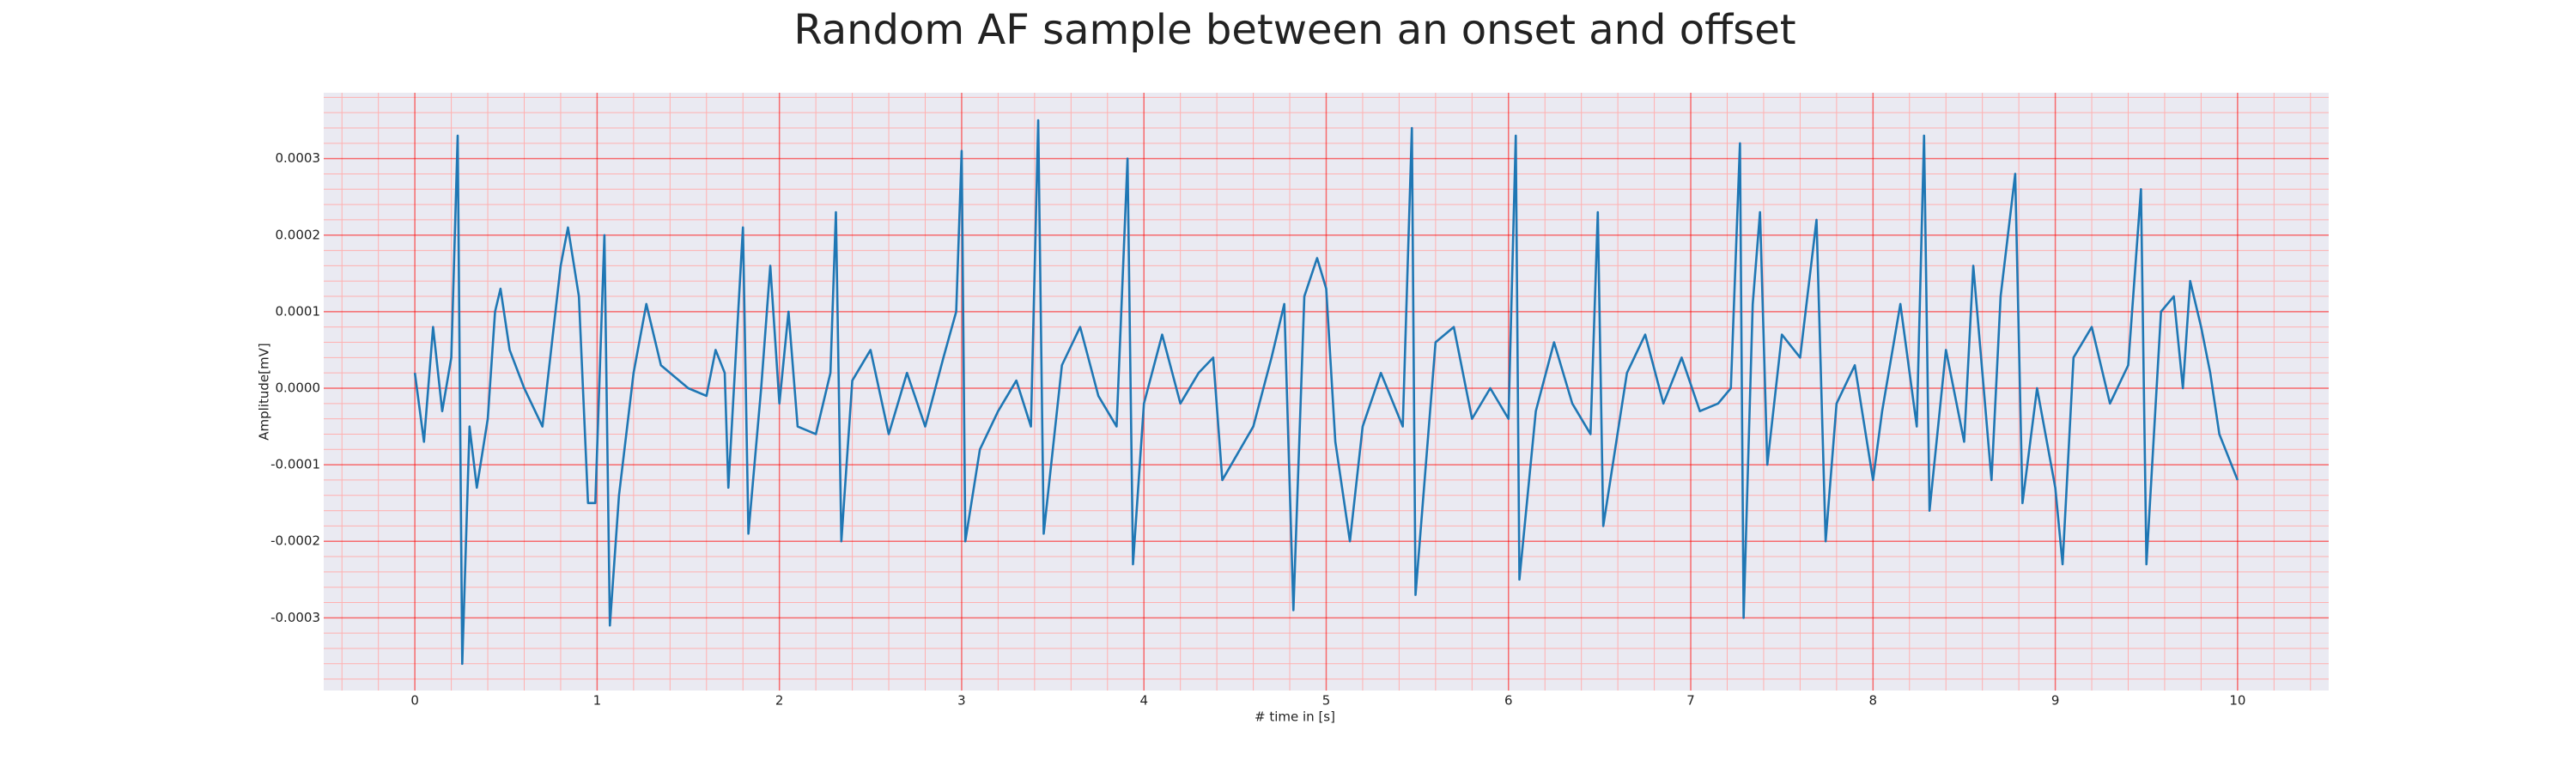  I want to click on y-tick-label: 0.0003, so click(298, 158).